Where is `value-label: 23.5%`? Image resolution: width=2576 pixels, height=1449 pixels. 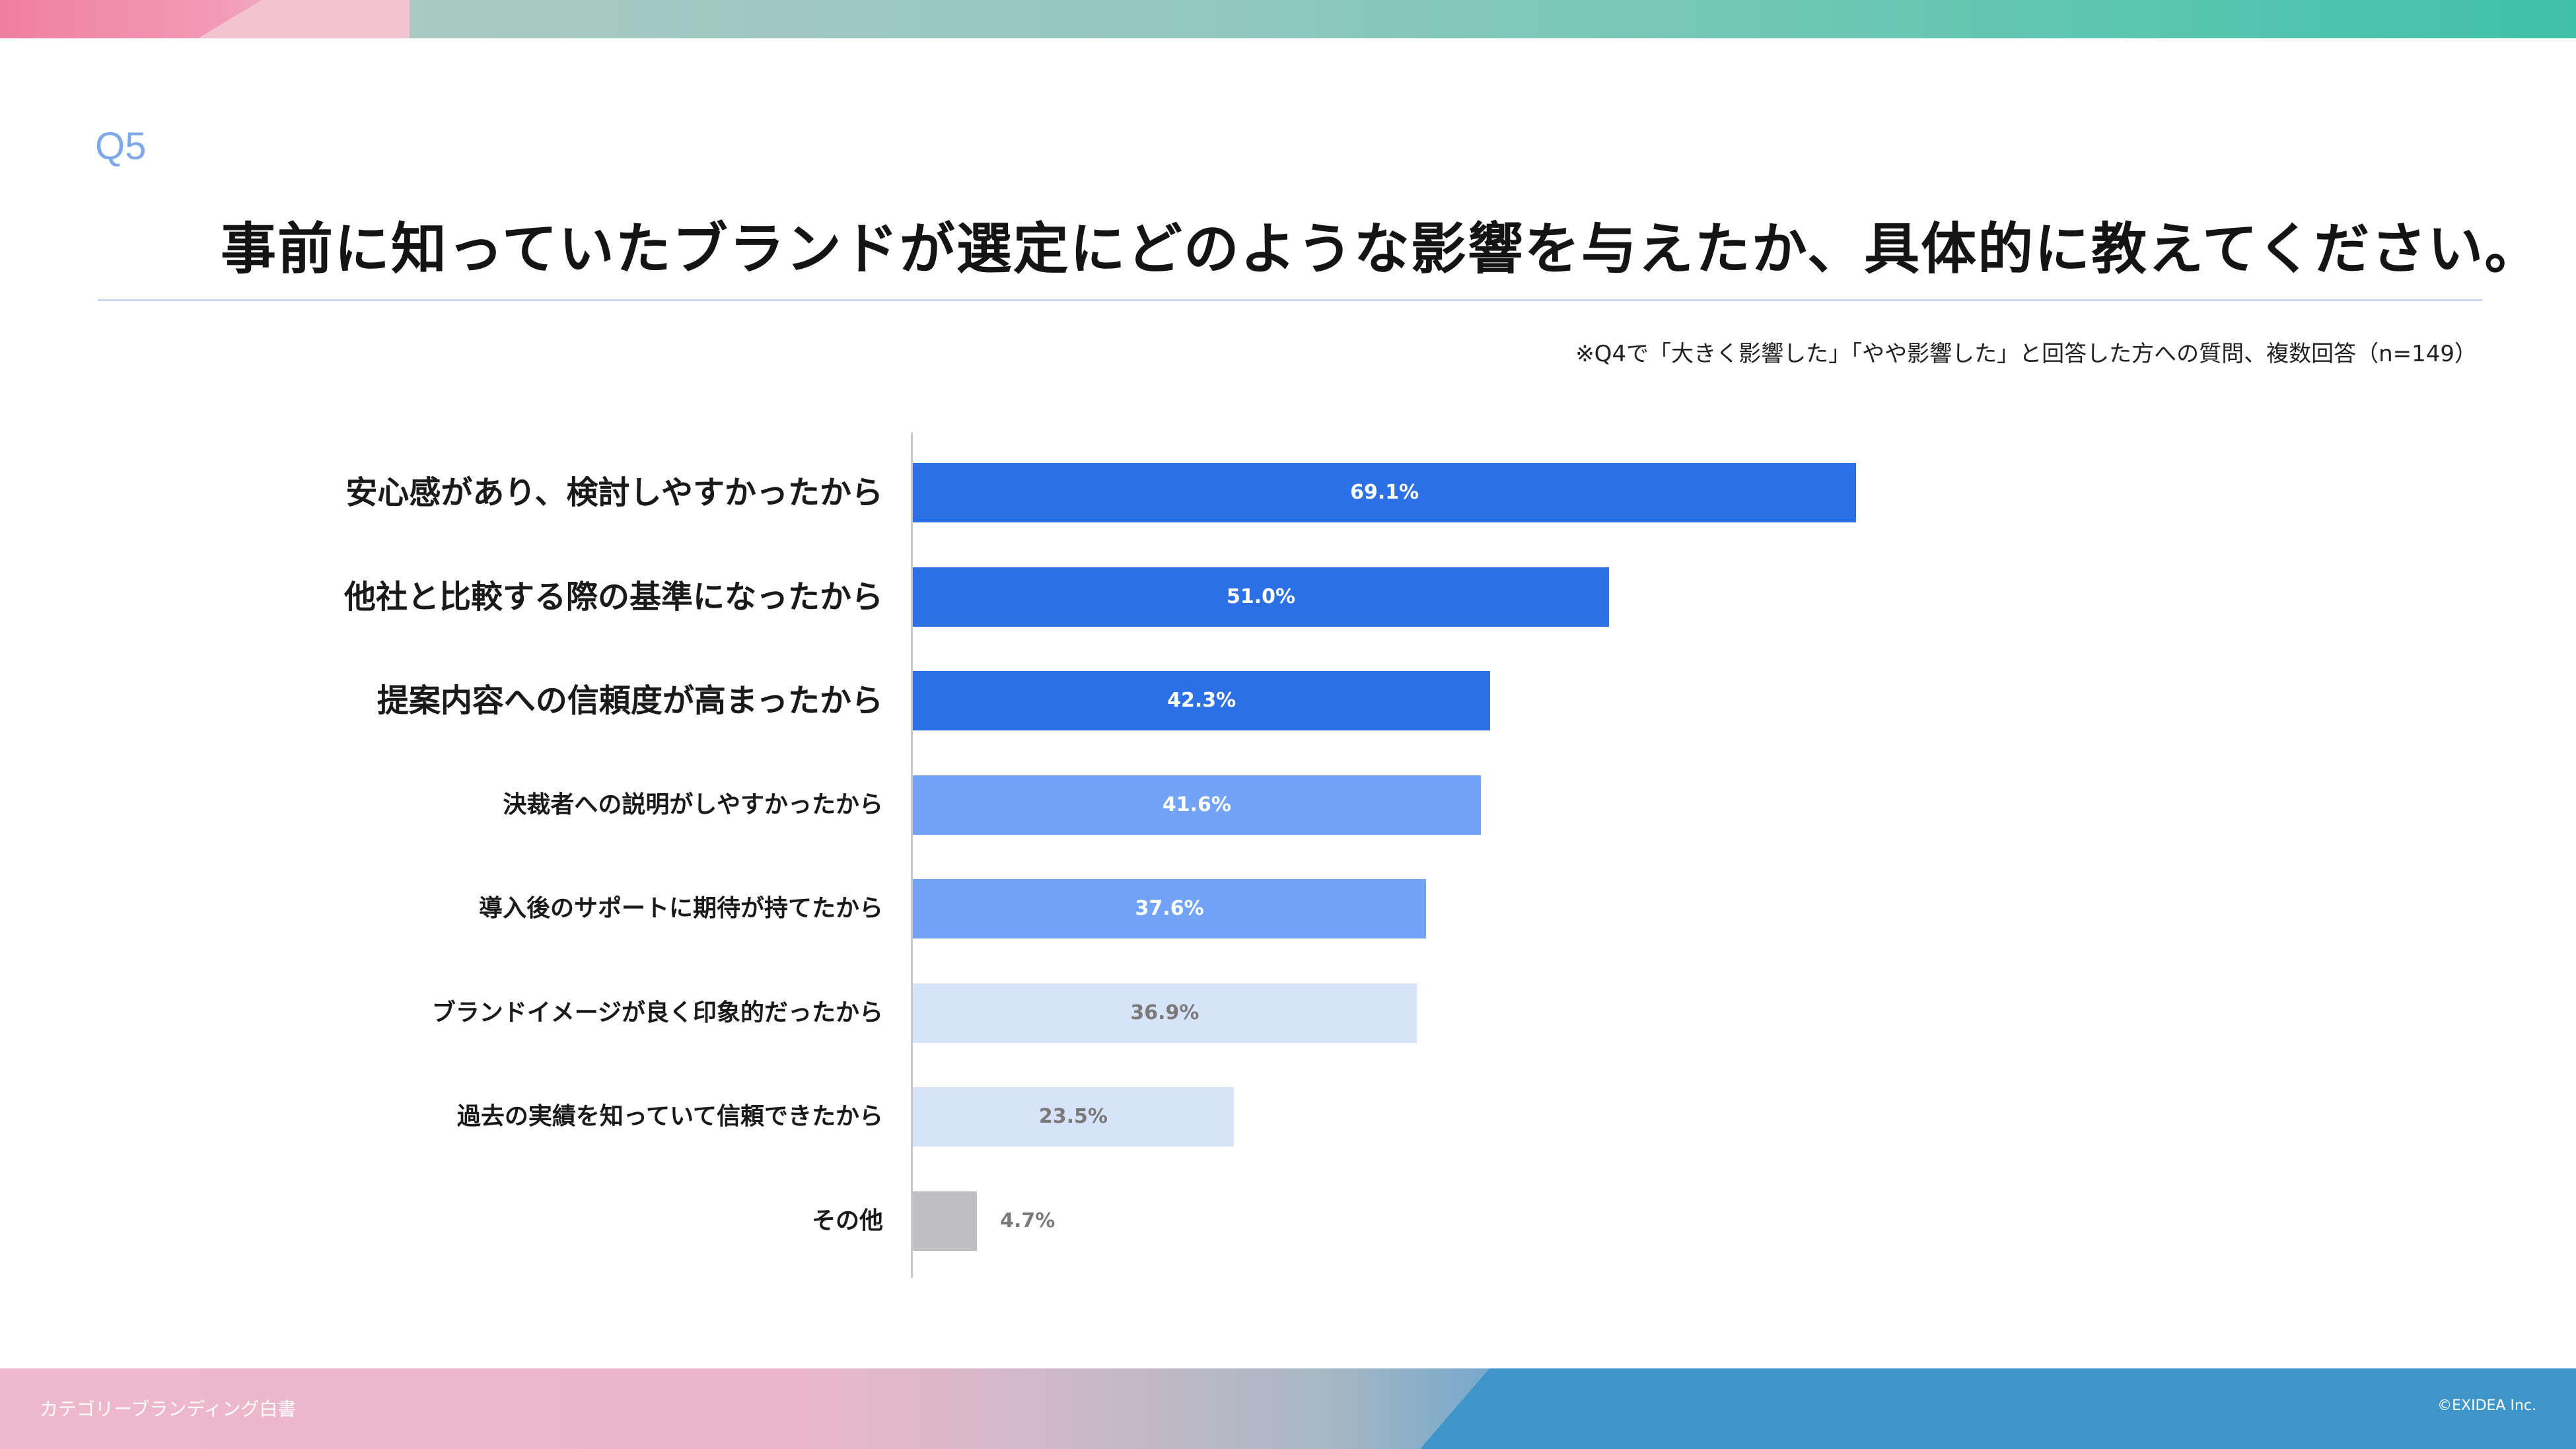
value-label: 23.5% is located at coordinates (1073, 1117).